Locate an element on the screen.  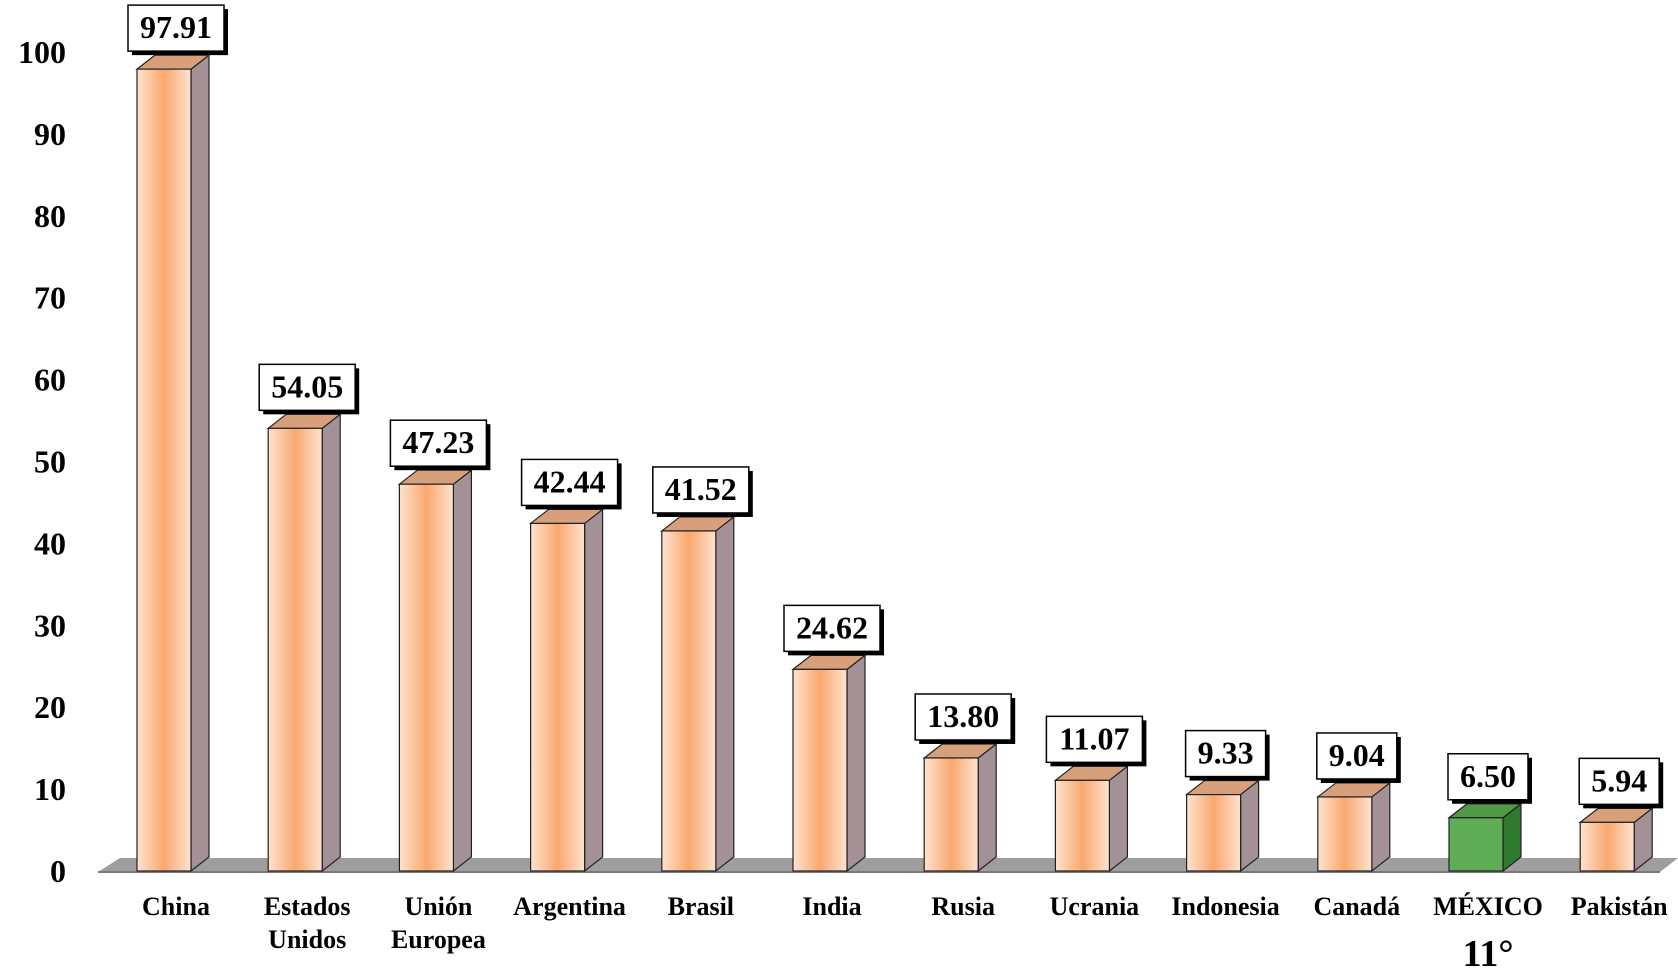
category-label: Canadá is located at coordinates (1356, 906).